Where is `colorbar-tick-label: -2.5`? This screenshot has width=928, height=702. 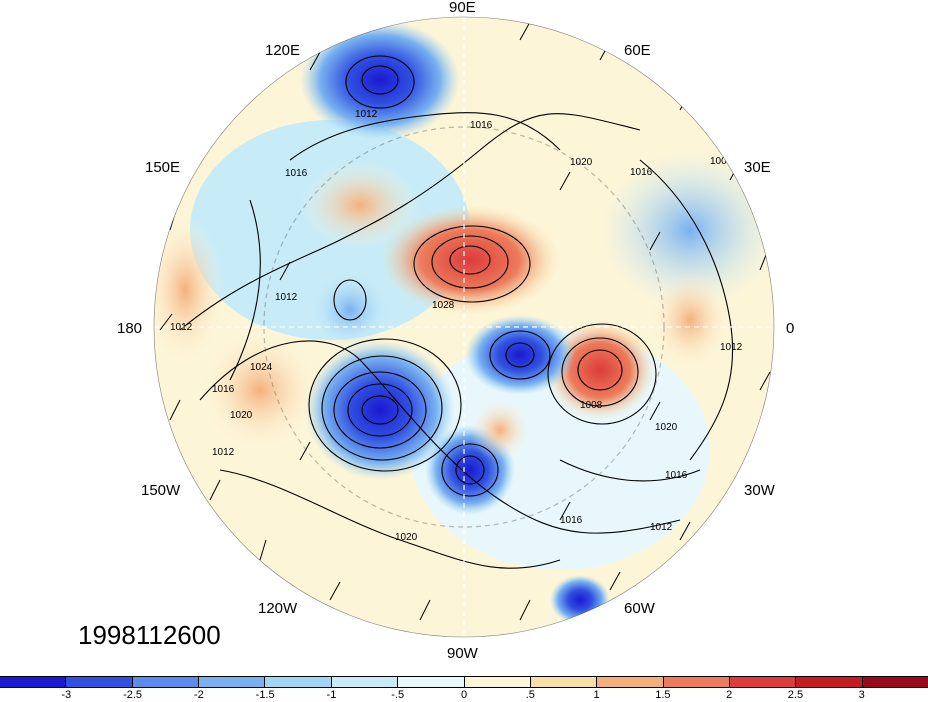 colorbar-tick-label: -2.5 is located at coordinates (133, 695).